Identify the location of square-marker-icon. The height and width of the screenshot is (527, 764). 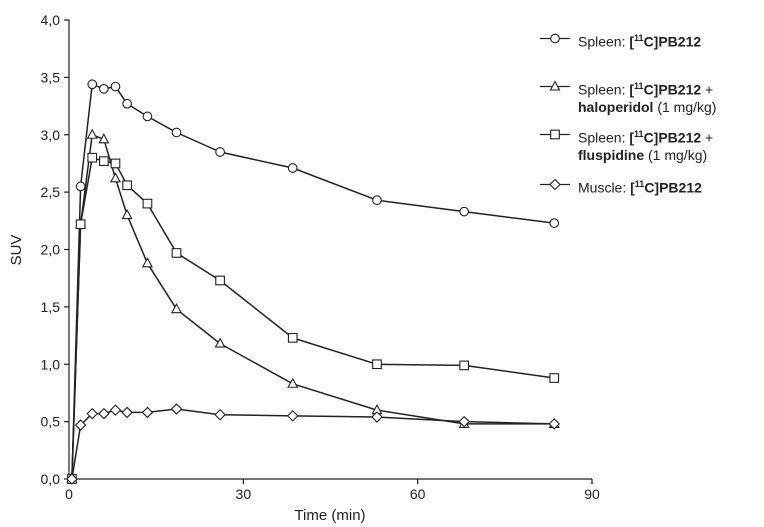
(555, 134).